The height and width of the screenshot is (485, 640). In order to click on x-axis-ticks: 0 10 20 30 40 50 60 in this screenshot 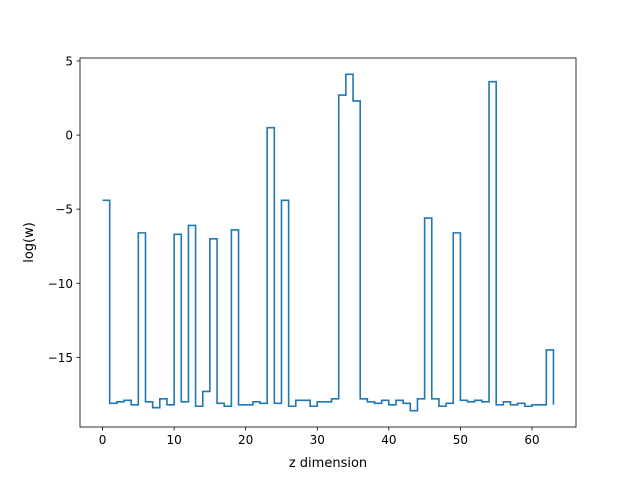, I will do `click(319, 437)`.